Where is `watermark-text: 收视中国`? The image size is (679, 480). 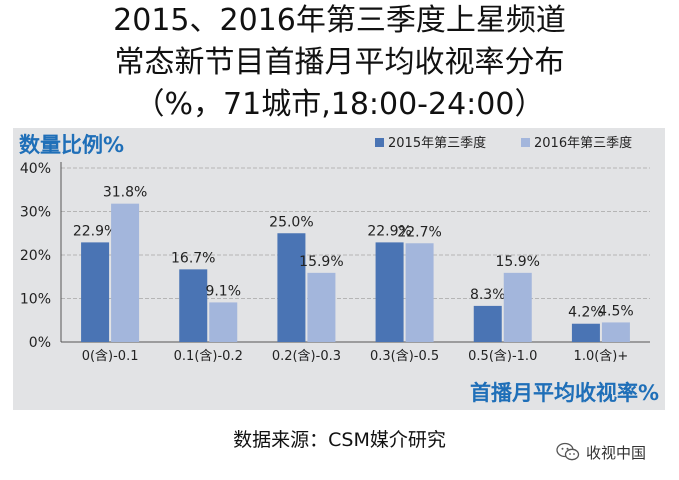 watermark-text: 收视中国 is located at coordinates (616, 452).